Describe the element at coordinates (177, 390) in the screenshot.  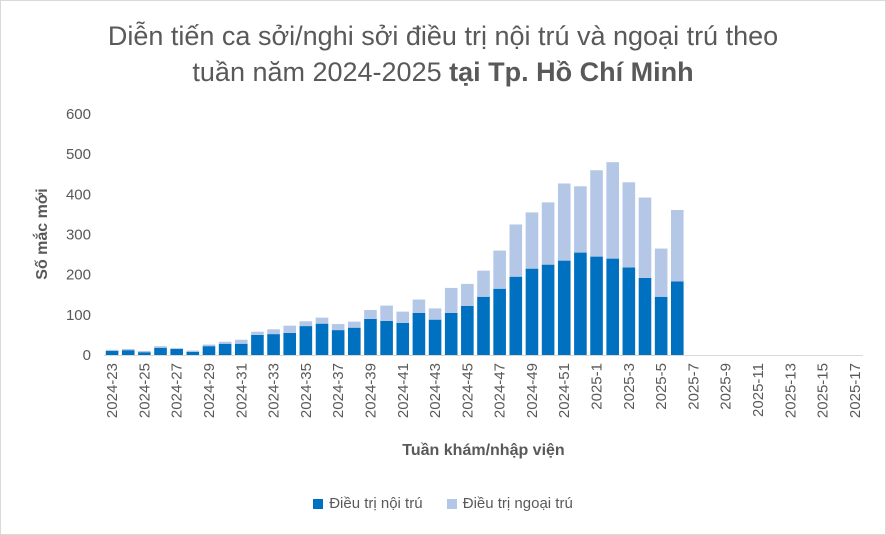
I see `x-tick-label: 2024-27` at that location.